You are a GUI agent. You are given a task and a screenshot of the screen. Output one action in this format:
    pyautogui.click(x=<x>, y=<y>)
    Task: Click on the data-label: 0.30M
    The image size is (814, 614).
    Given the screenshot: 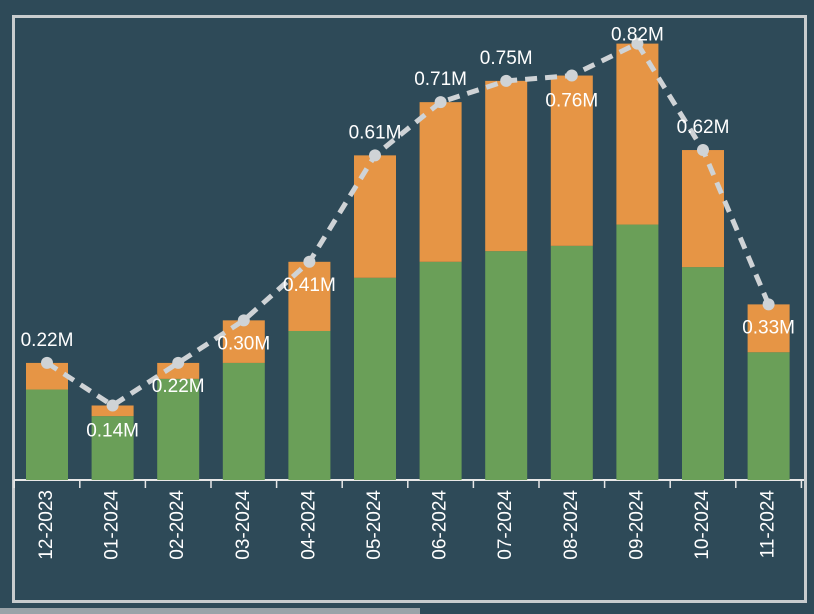 What is the action you would take?
    pyautogui.click(x=243, y=343)
    